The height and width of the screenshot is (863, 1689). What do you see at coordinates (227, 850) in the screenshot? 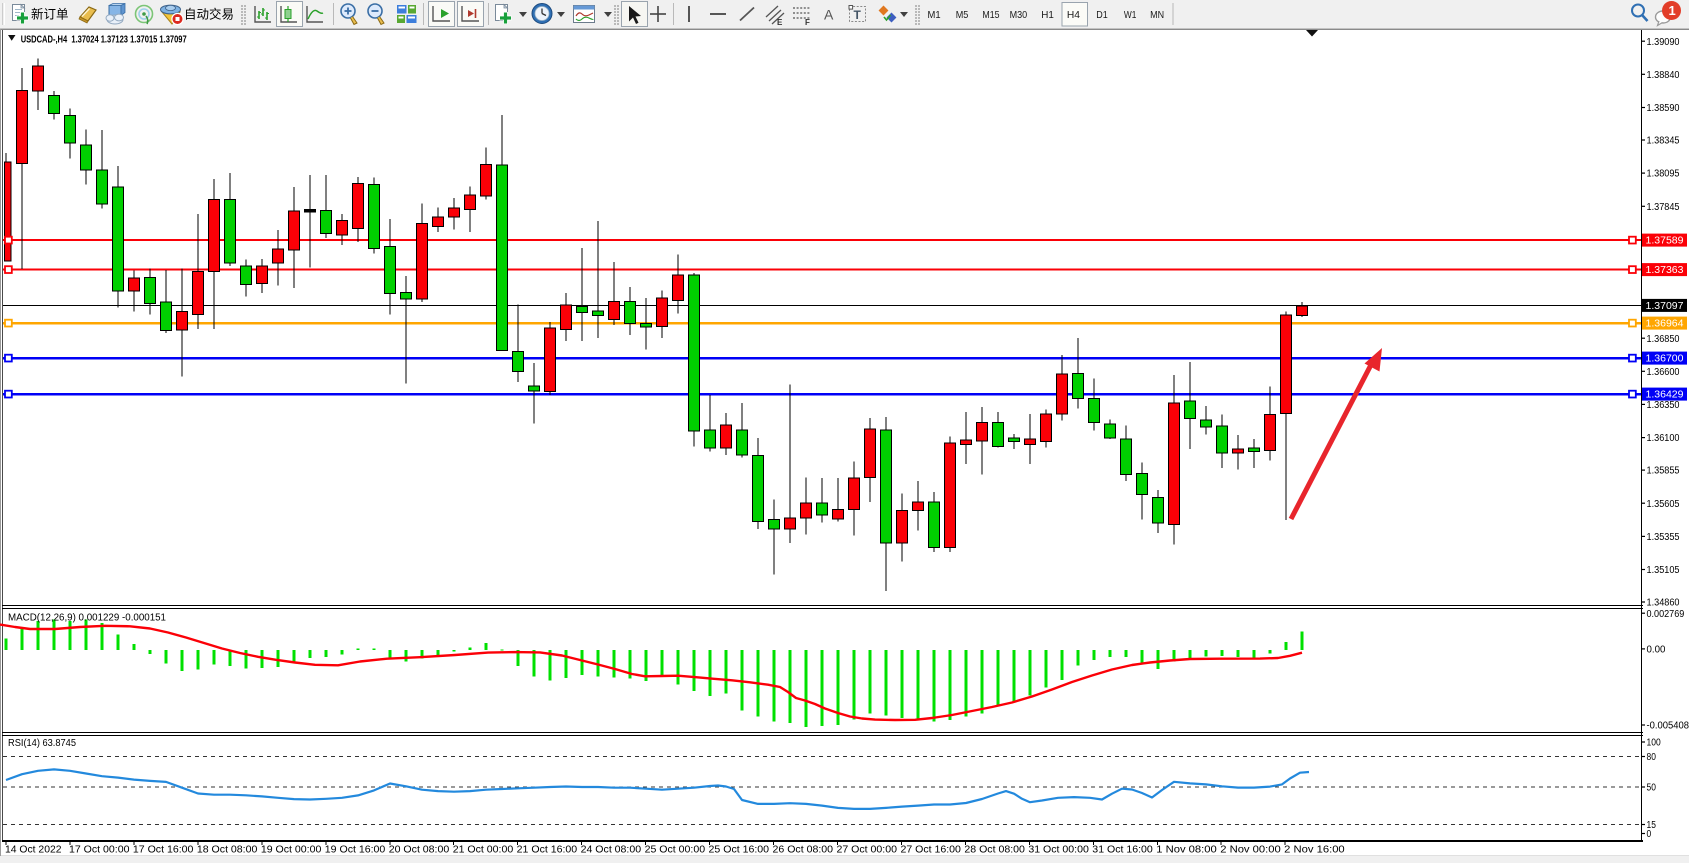
I see `svg-text: 18 Oct 08:00` at bounding box center [227, 850].